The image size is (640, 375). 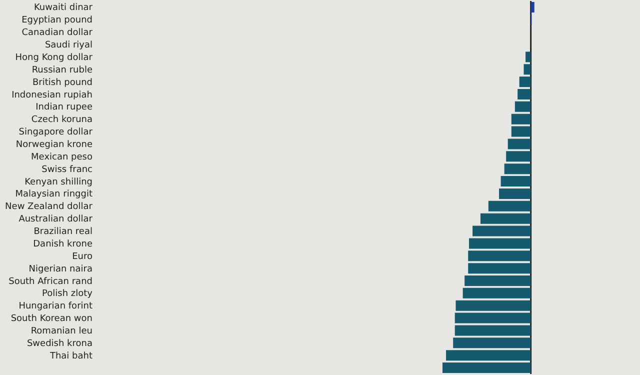 What do you see at coordinates (61, 120) in the screenshot?
I see `y-tick-label: Czech koruna` at bounding box center [61, 120].